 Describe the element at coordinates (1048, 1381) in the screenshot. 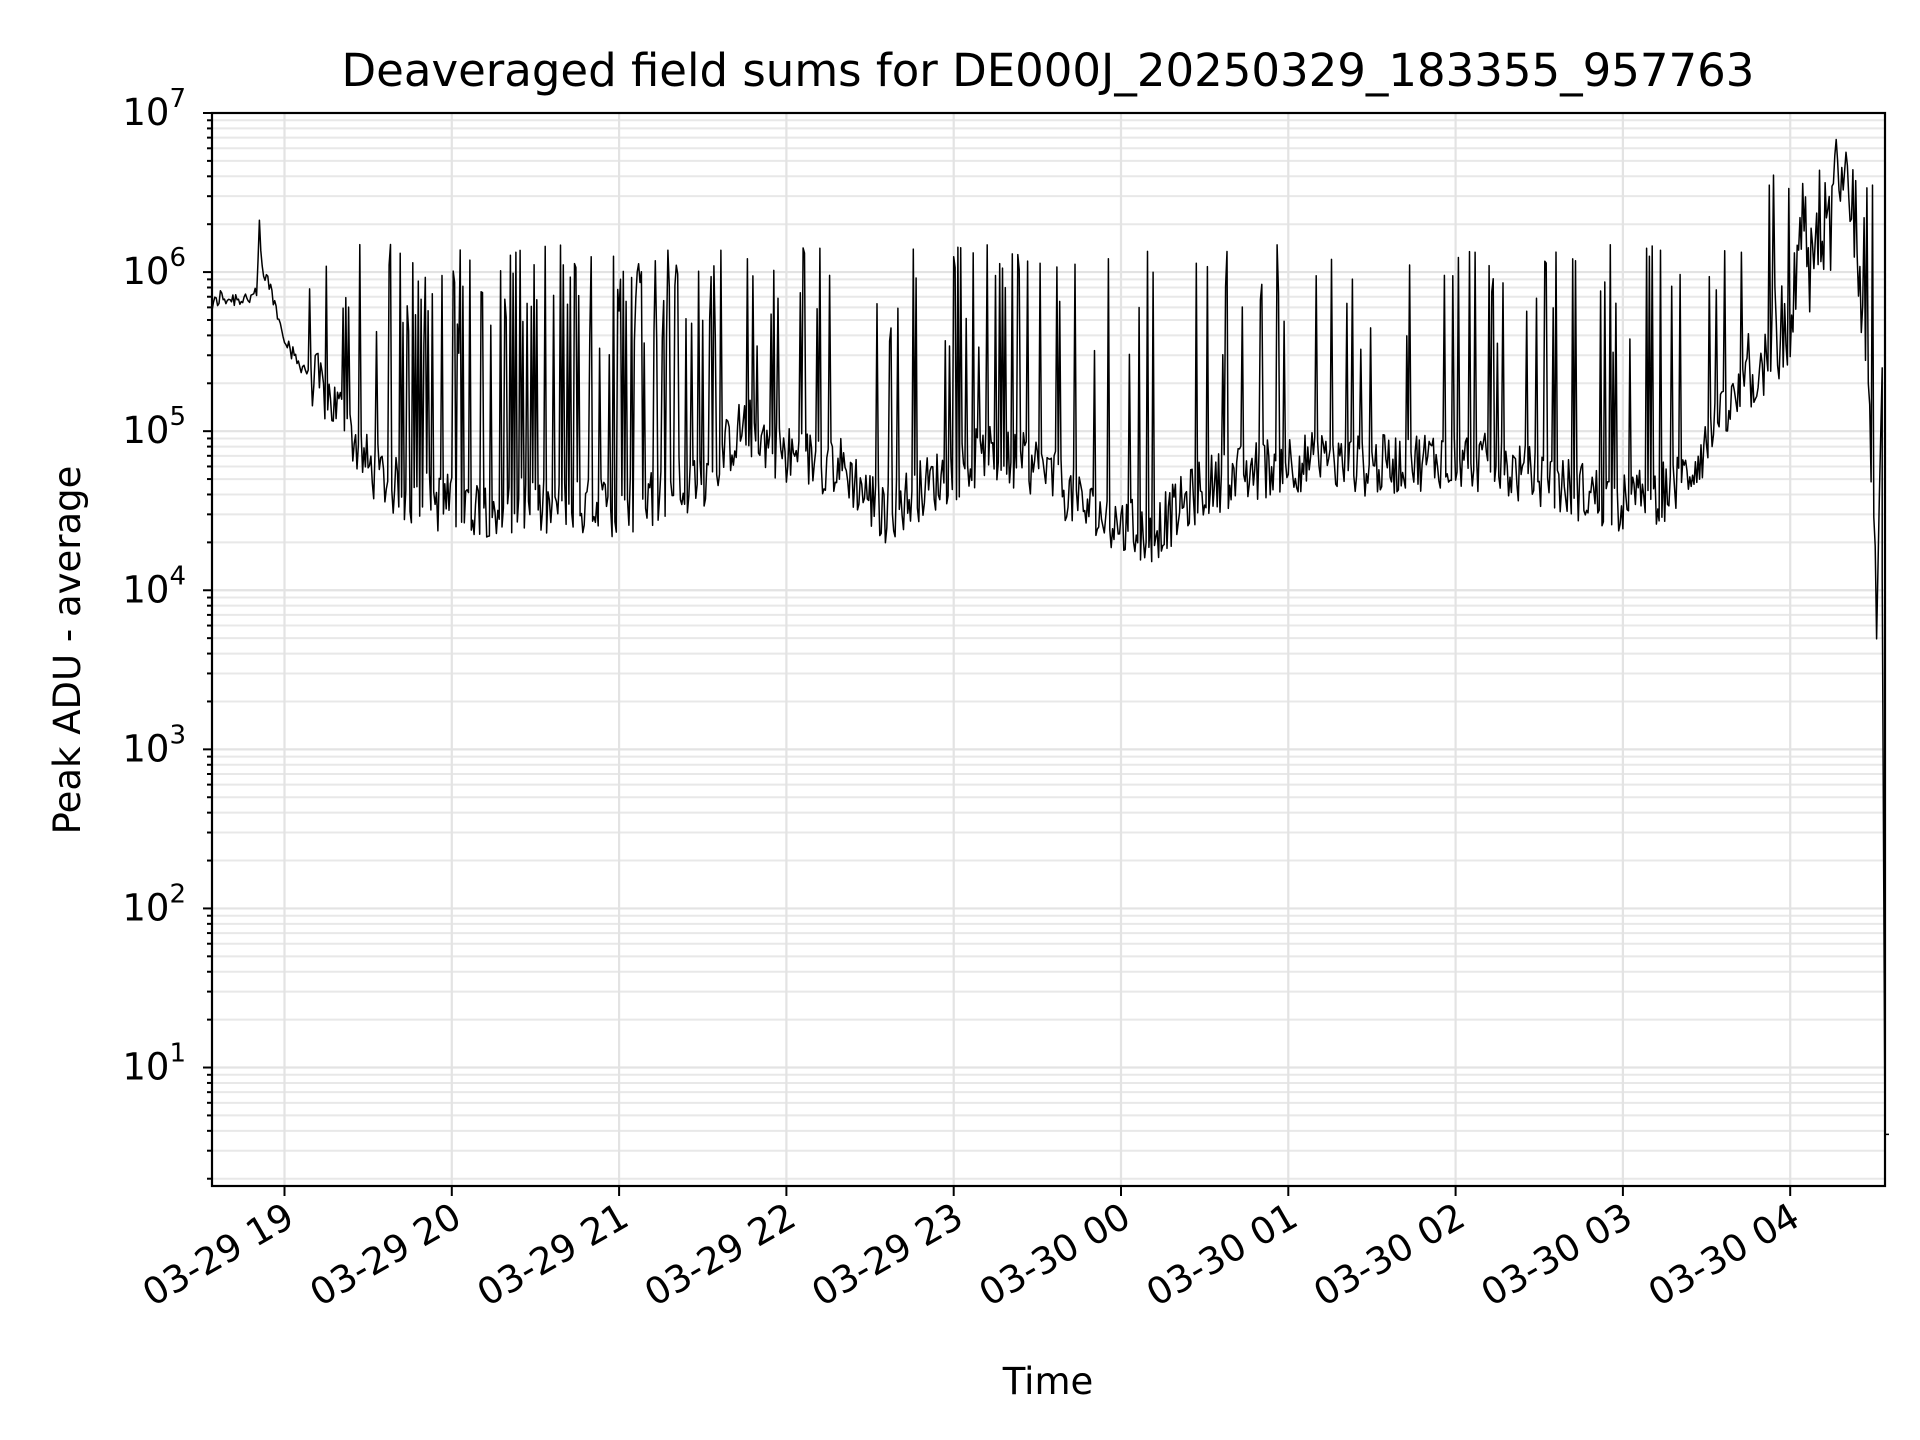

I see `x-axis-label: Time` at that location.